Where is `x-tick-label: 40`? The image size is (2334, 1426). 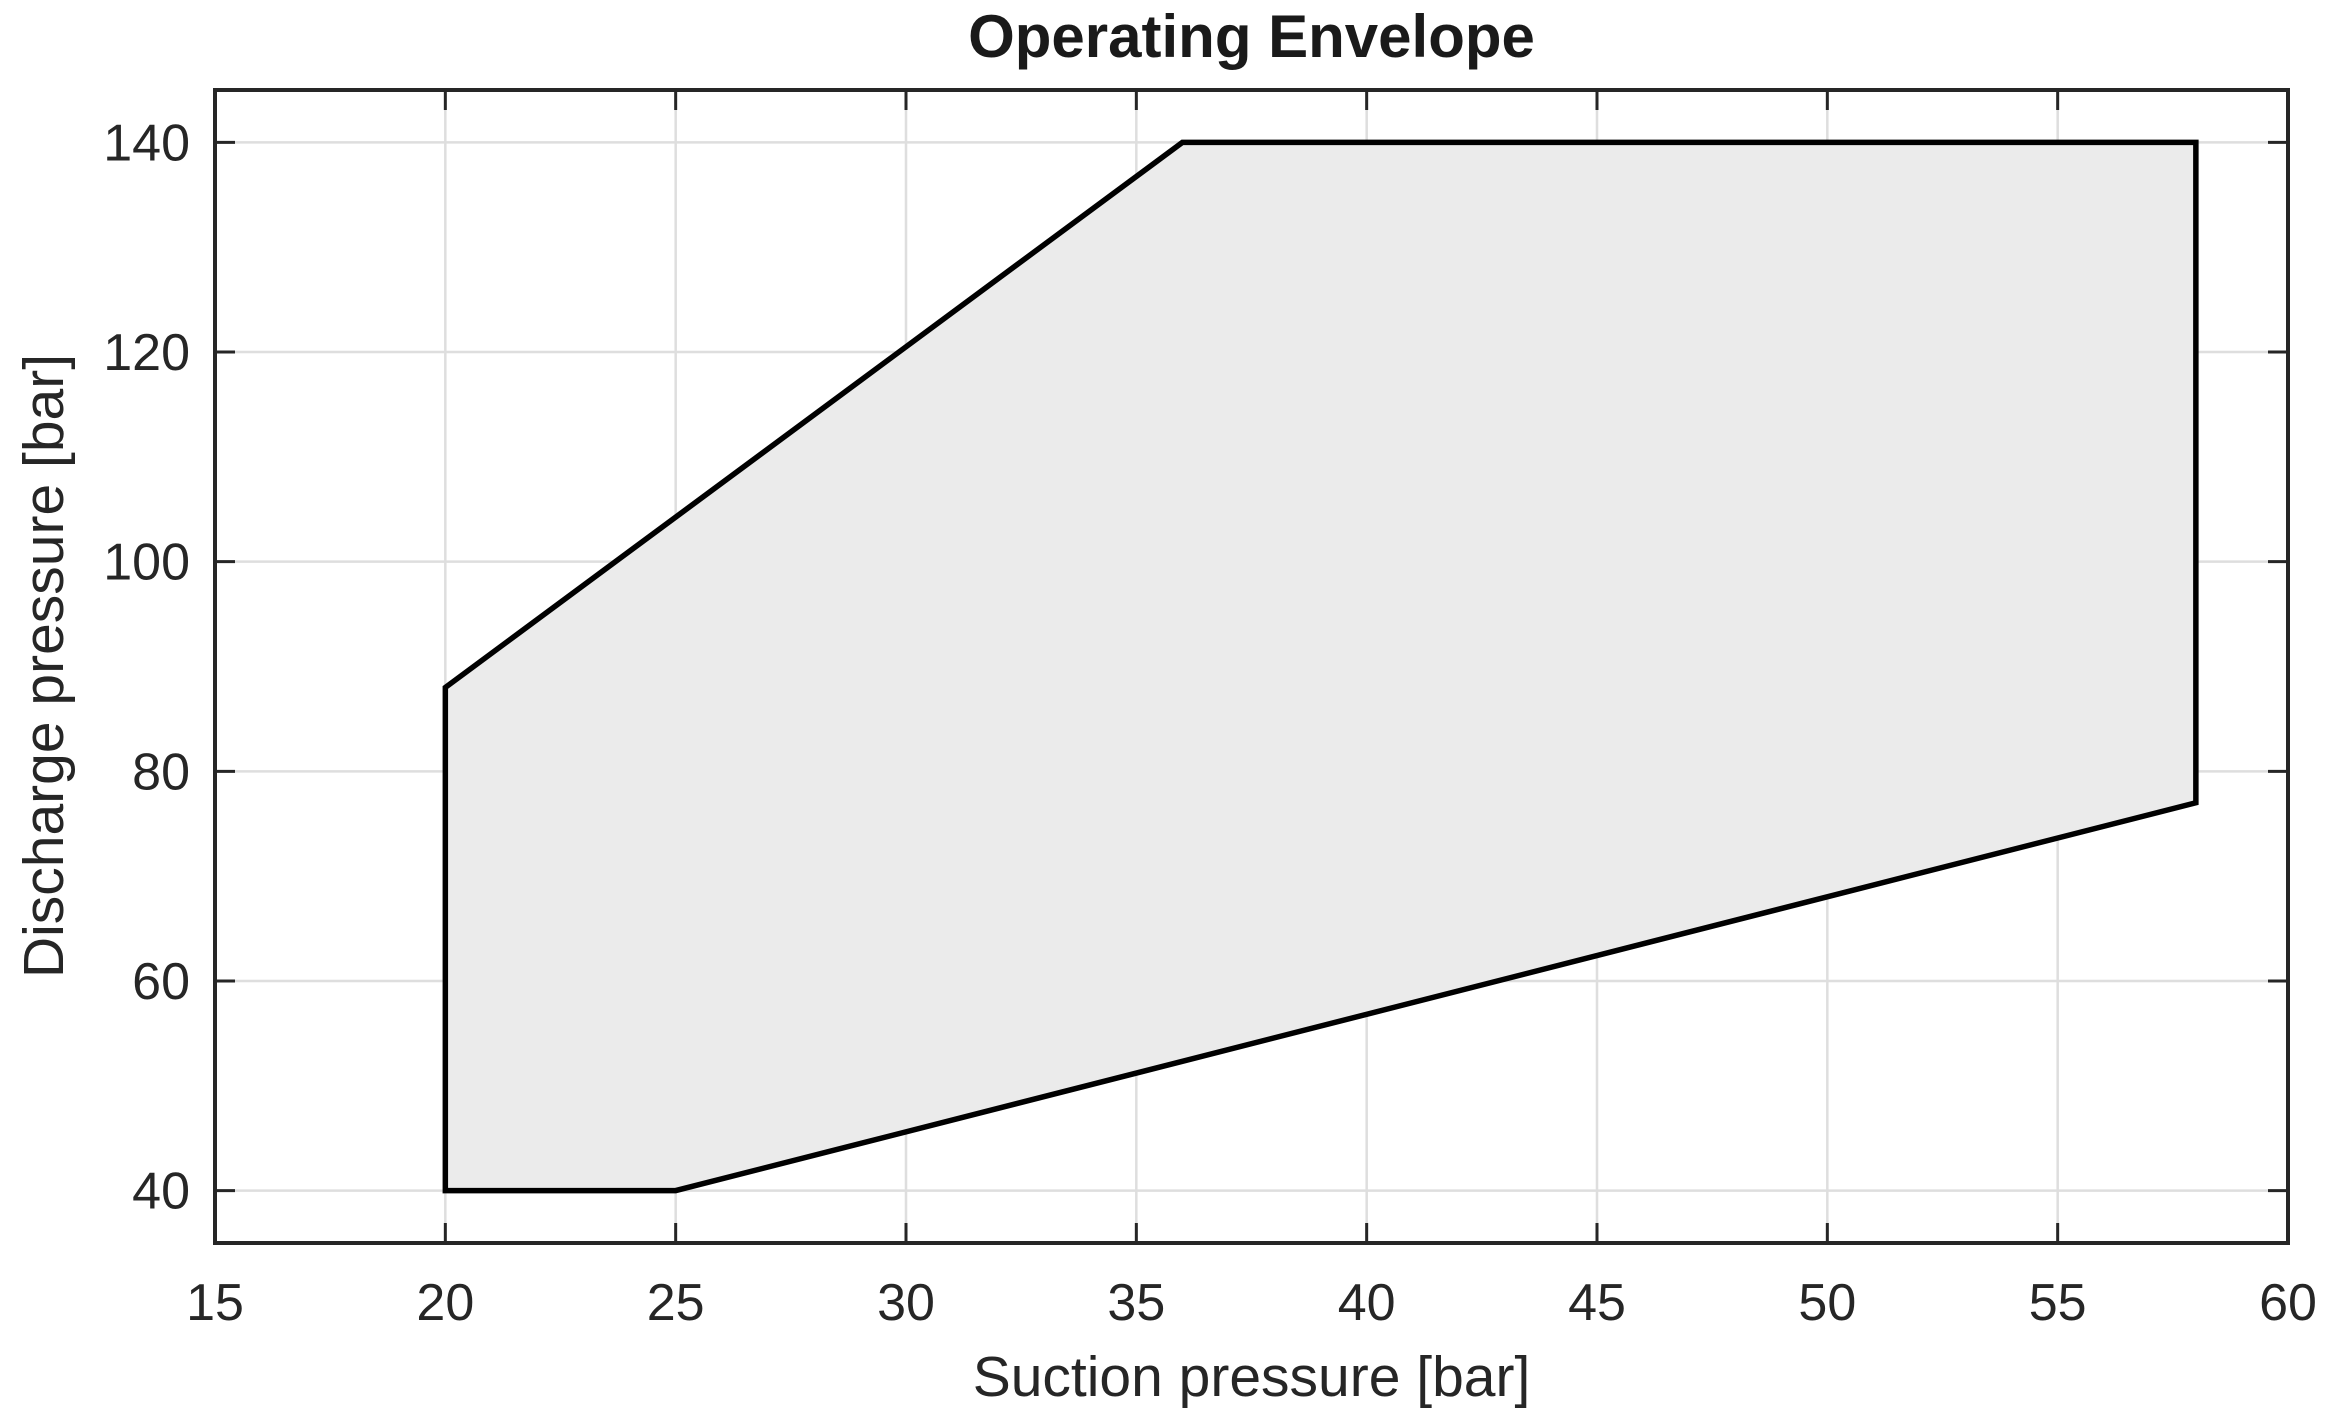 x-tick-label: 40 is located at coordinates (1367, 1303).